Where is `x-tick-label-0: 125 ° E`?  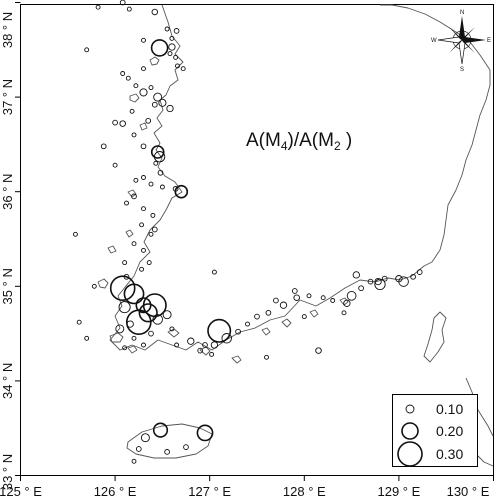
x-tick-label-0: 125 ° E is located at coordinates (21, 491).